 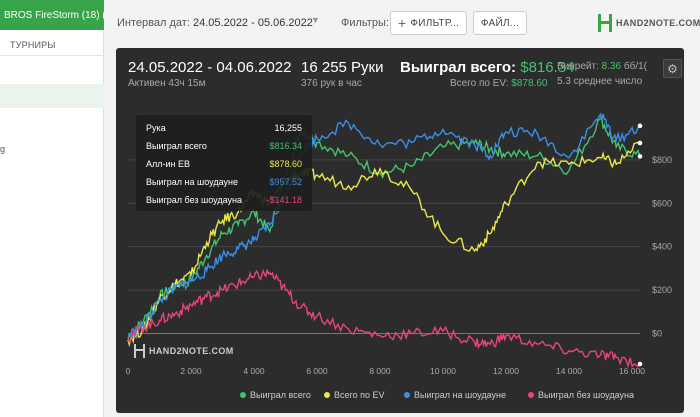 What do you see at coordinates (600, 81) in the screenshot?
I see `average-line: 5.3 среднее число` at bounding box center [600, 81].